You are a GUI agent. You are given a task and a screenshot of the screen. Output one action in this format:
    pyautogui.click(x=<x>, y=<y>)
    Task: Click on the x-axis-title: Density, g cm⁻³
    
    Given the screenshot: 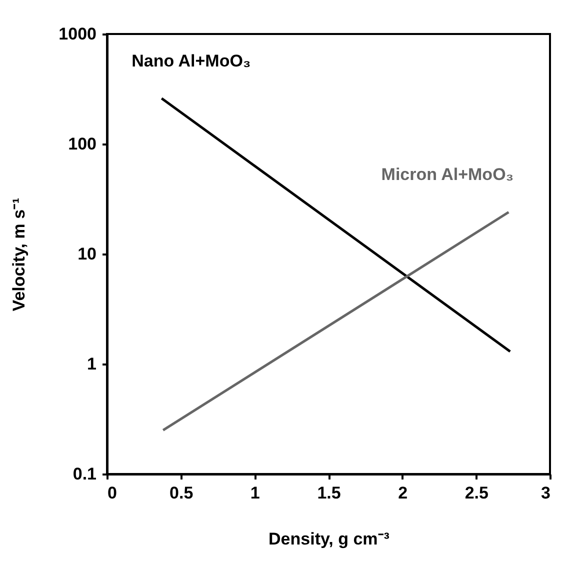 What is the action you would take?
    pyautogui.click(x=329, y=539)
    